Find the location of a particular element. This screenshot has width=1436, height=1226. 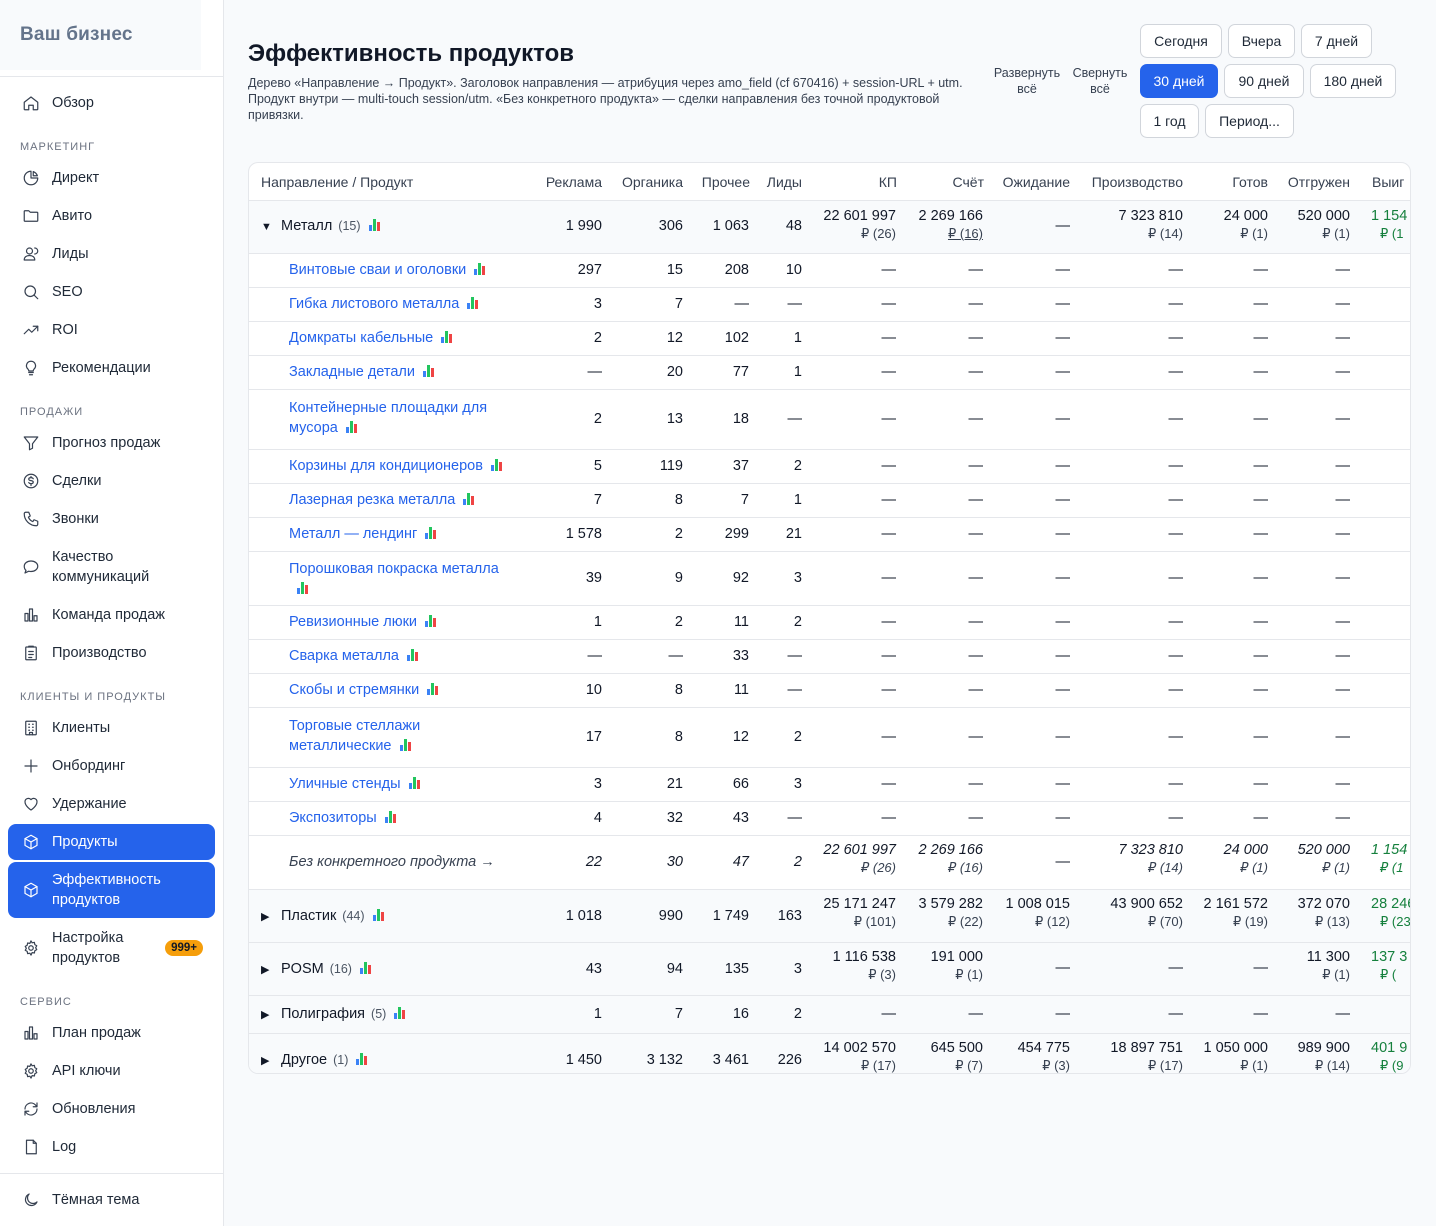

sidebar-item-forecast: Прогноз продаж is located at coordinates (111, 443).